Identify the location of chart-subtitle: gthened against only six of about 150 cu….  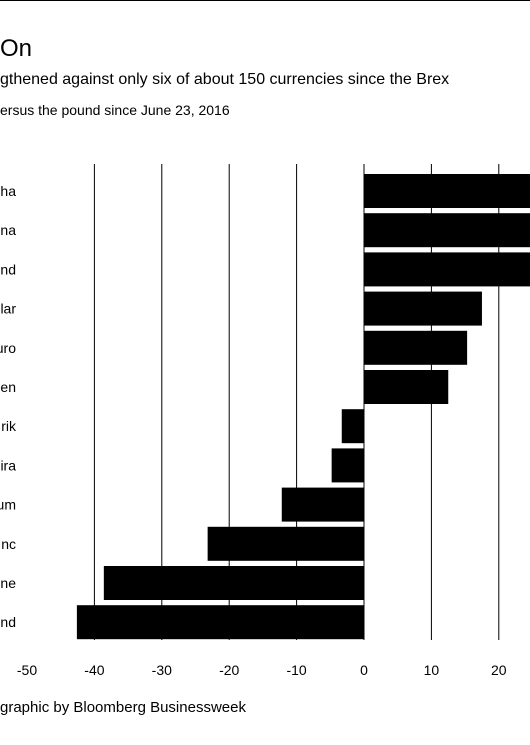
(225, 79).